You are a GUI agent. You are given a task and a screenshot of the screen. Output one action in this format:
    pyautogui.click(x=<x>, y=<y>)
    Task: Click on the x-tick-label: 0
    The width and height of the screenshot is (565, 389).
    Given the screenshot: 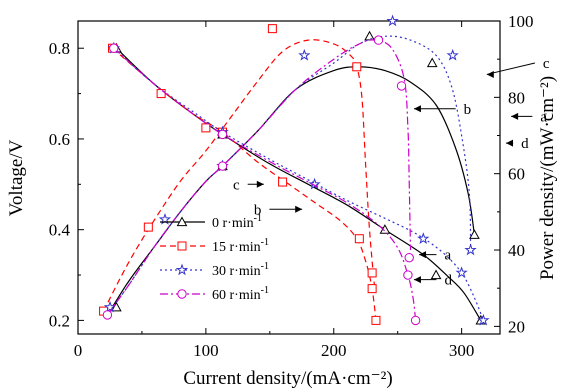 What is the action you would take?
    pyautogui.click(x=78, y=350)
    